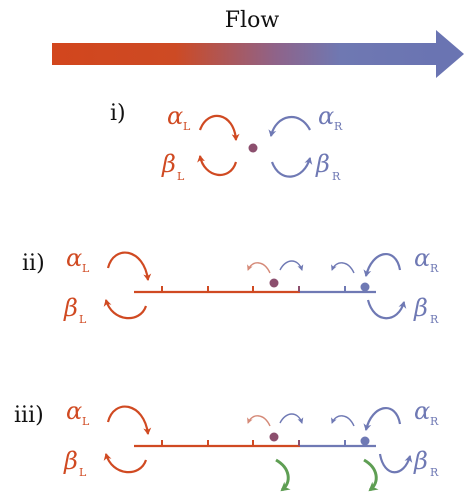 The image size is (464, 496). Describe the element at coordinates (29, 415) in the screenshot. I see `panel-label-iii: iii)` at that location.